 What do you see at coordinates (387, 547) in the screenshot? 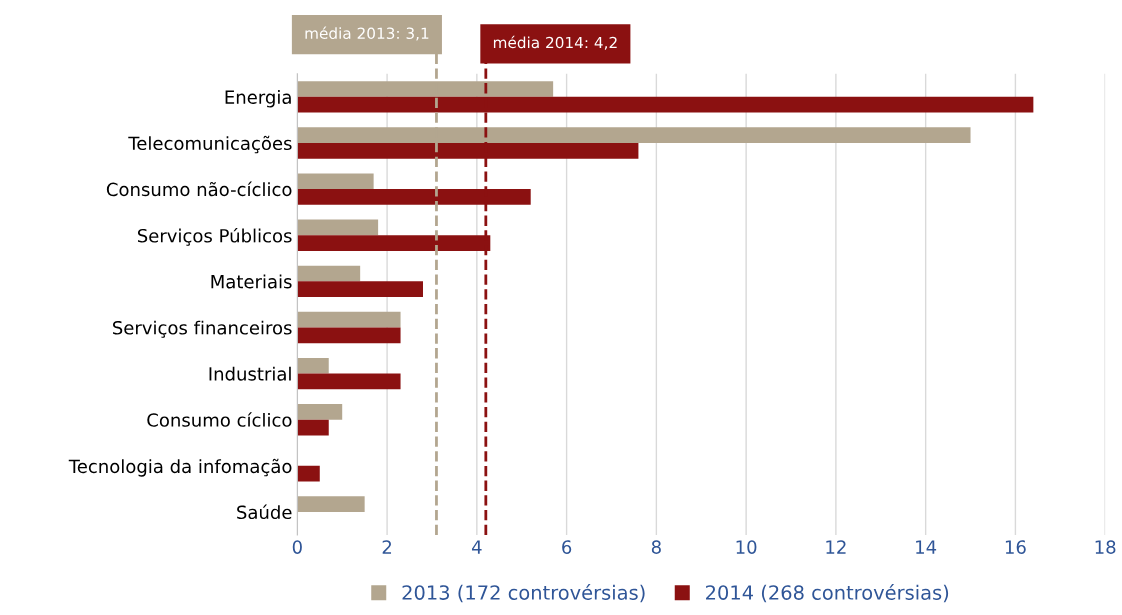
I see `x-tick-label: 2` at bounding box center [387, 547].